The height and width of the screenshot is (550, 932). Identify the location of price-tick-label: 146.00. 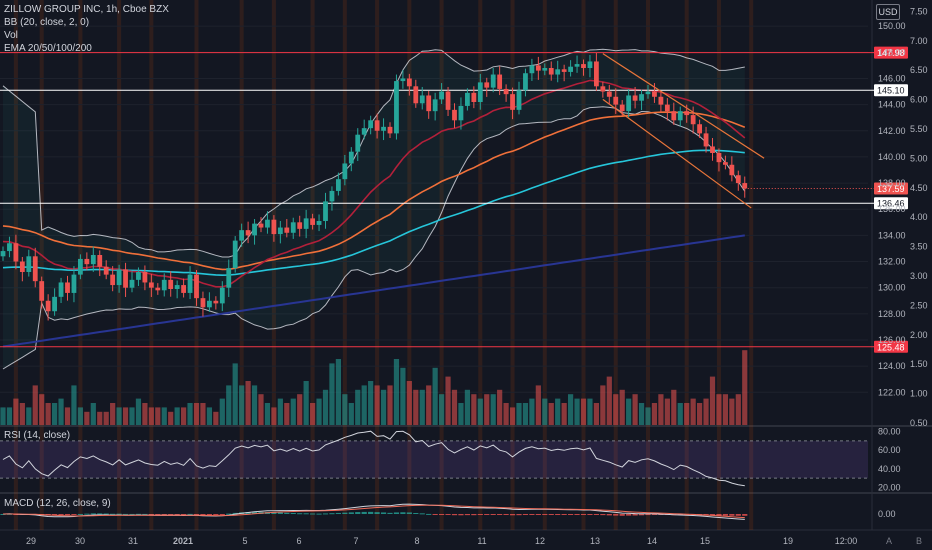
(892, 78).